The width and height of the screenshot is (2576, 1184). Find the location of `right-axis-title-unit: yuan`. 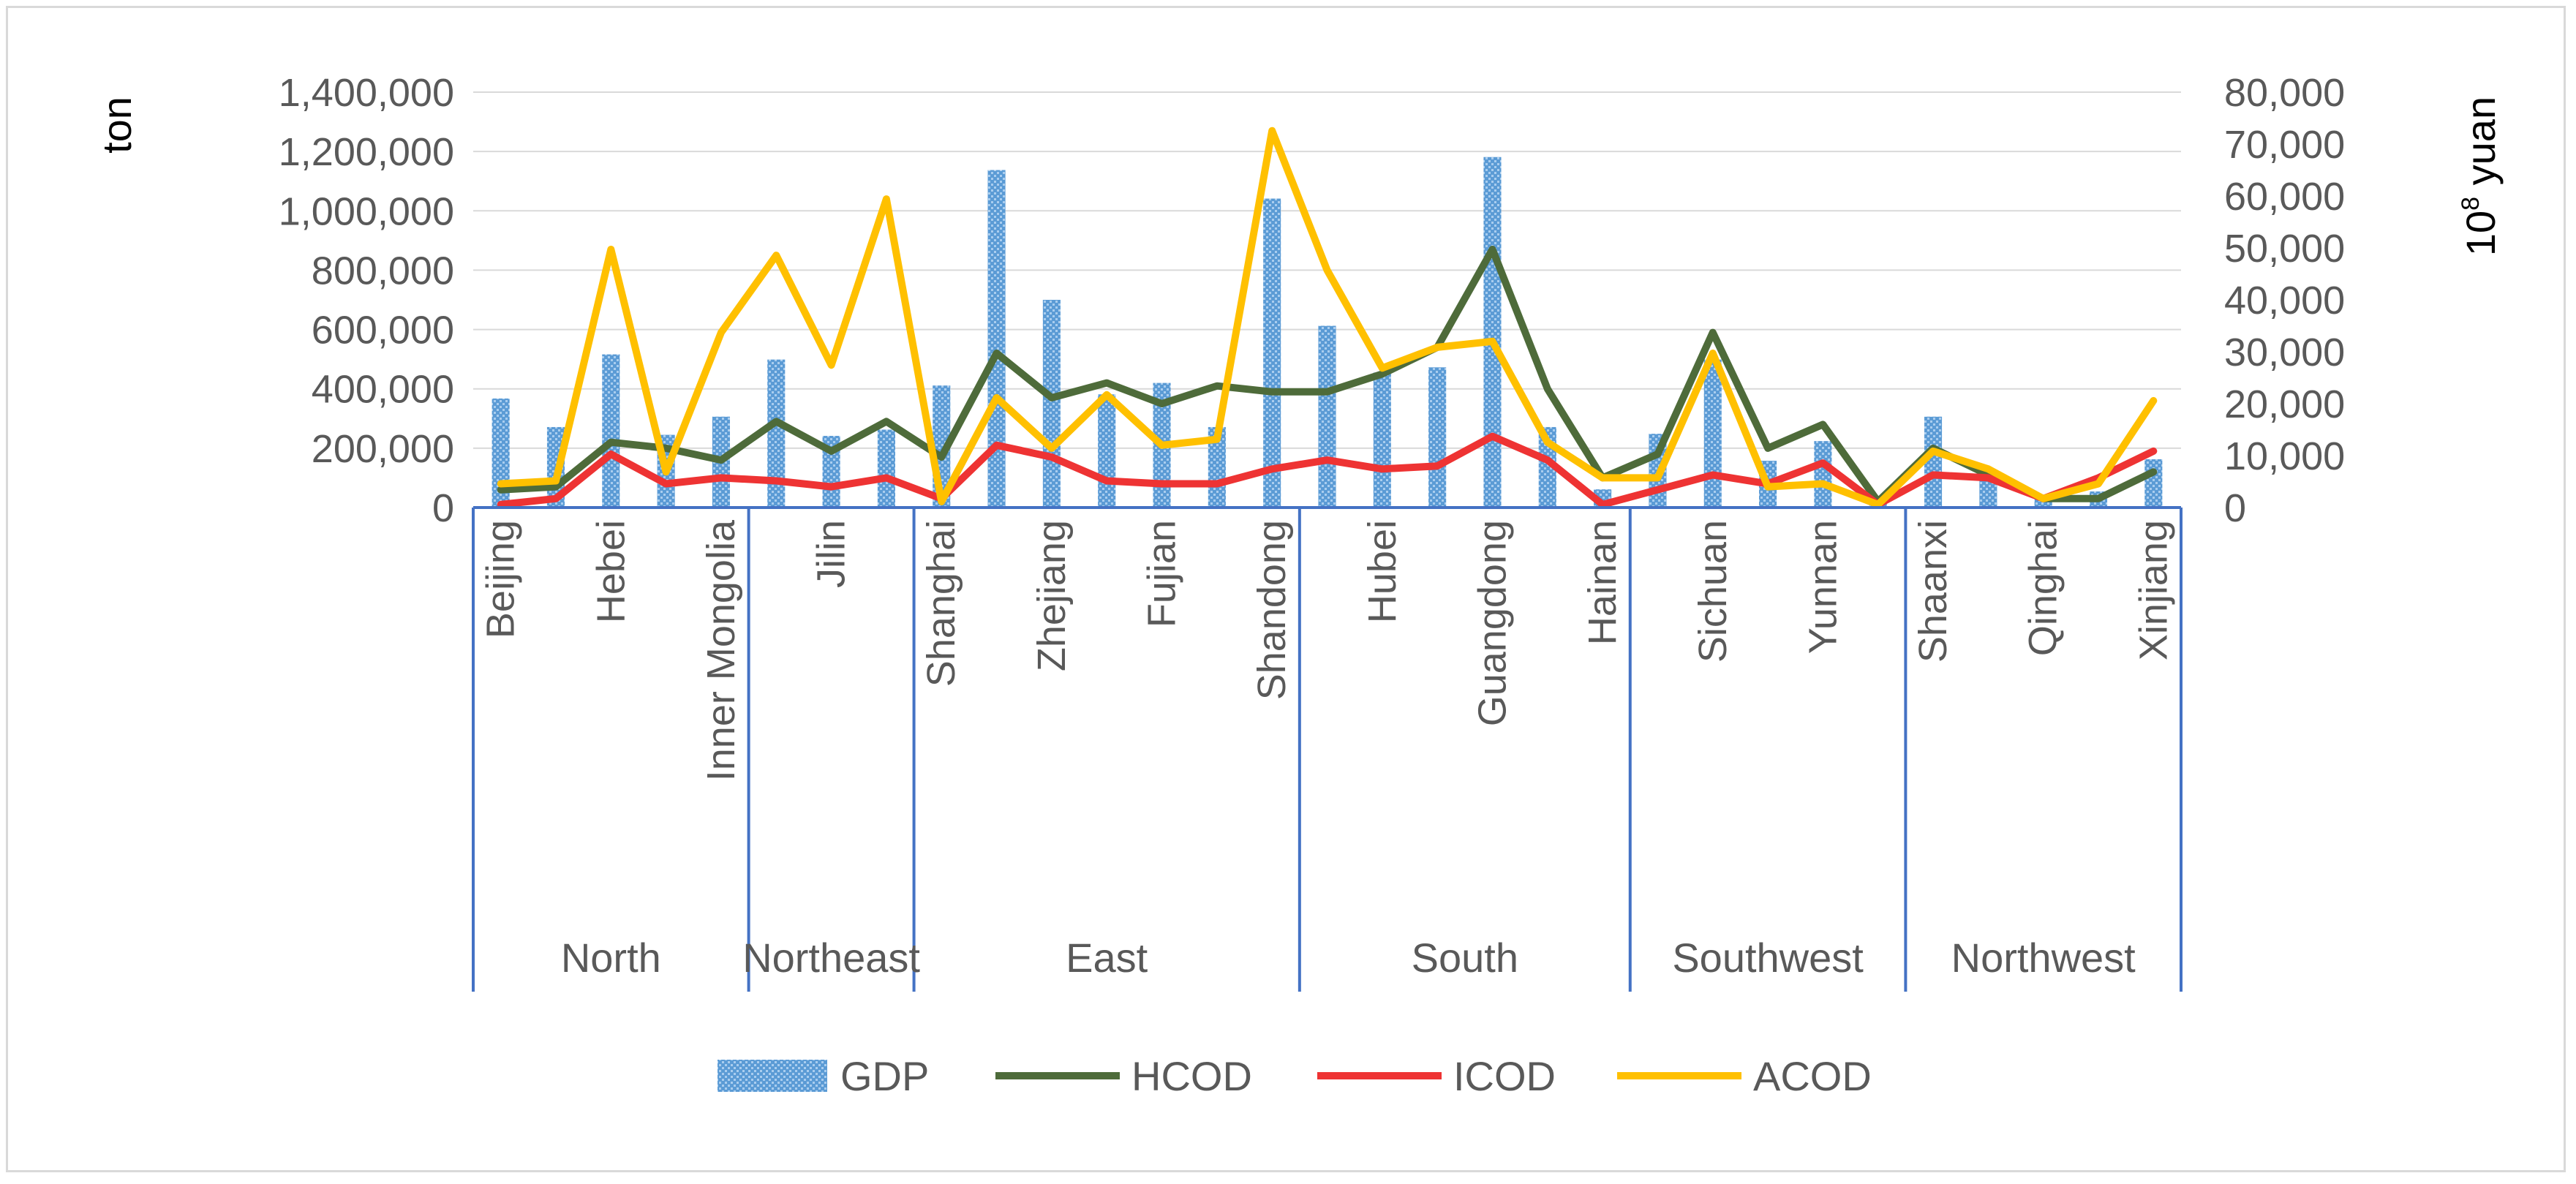

right-axis-title-unit: yuan is located at coordinates (2481, 147).